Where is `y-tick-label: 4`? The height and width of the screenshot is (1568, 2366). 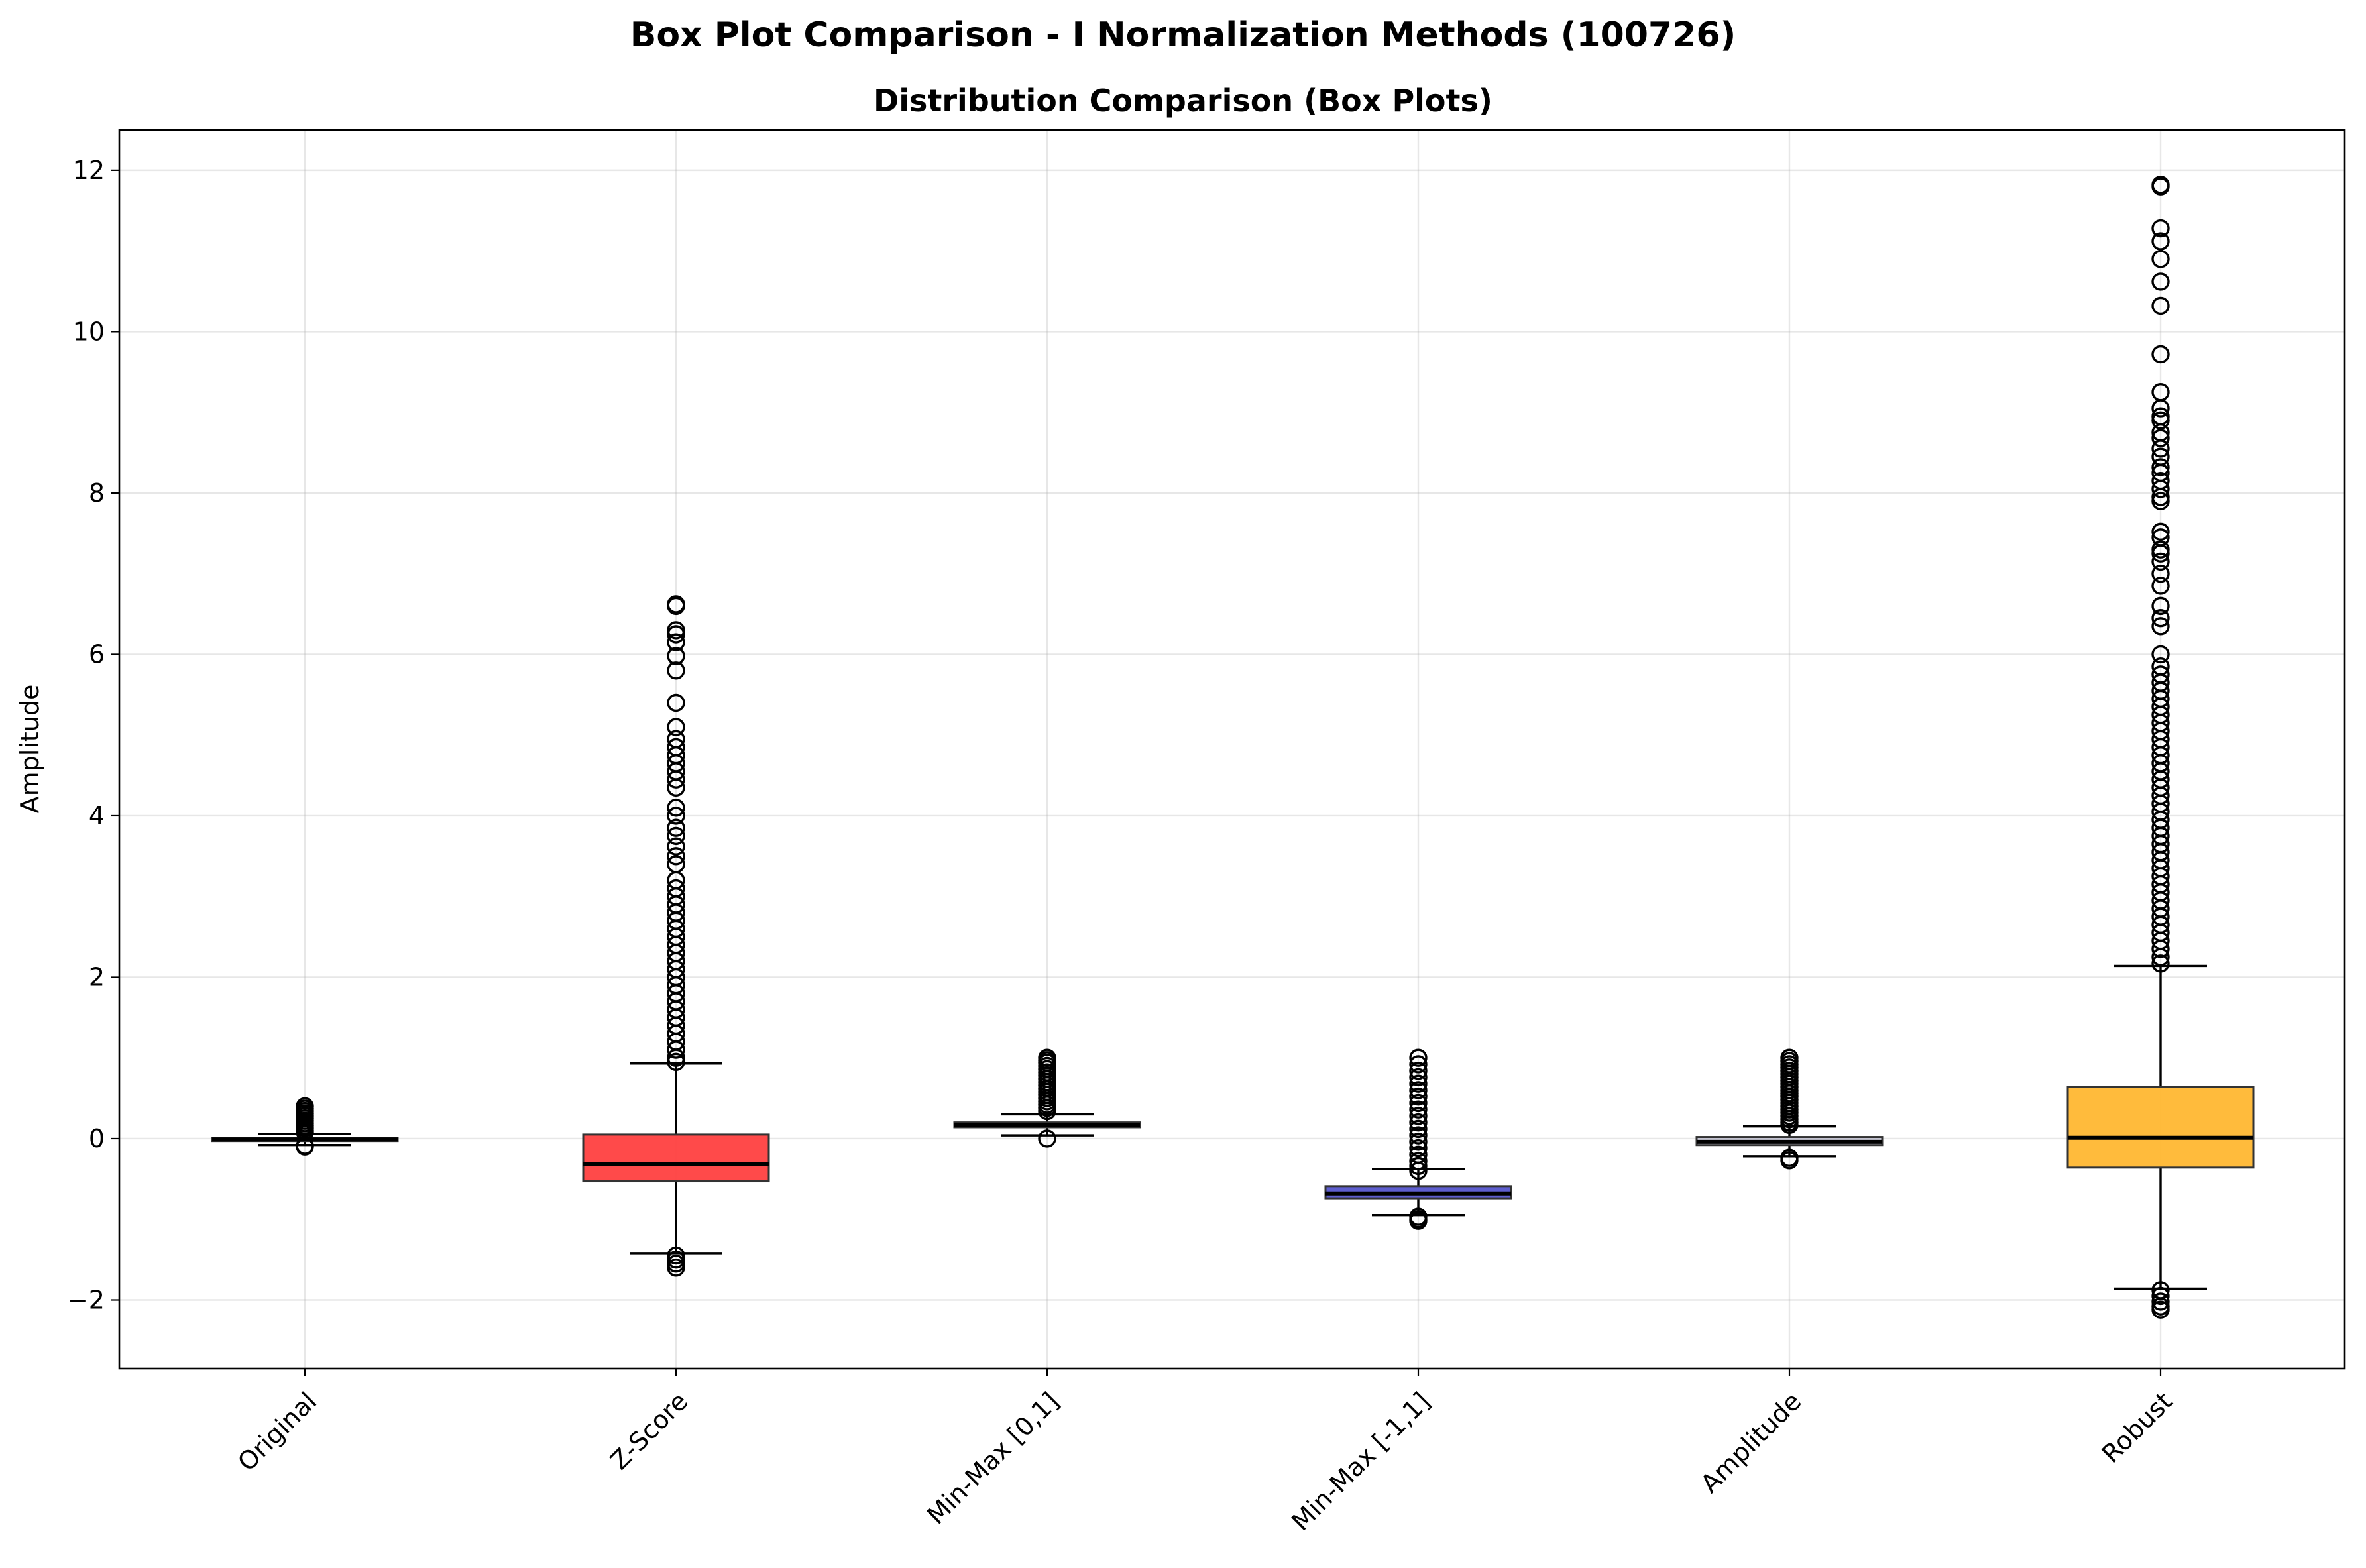 y-tick-label: 4 is located at coordinates (97, 816).